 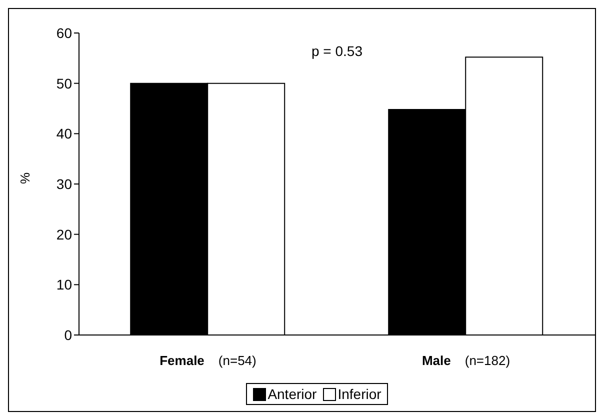 I want to click on y-tick-label: 30, so click(x=64, y=184).